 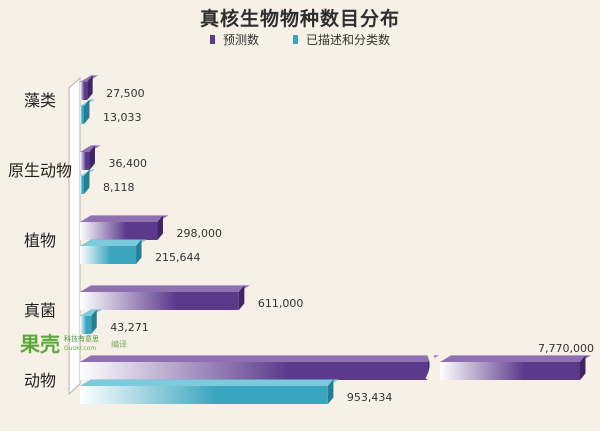 I want to click on bar-described-2-side, so click(x=139, y=251).